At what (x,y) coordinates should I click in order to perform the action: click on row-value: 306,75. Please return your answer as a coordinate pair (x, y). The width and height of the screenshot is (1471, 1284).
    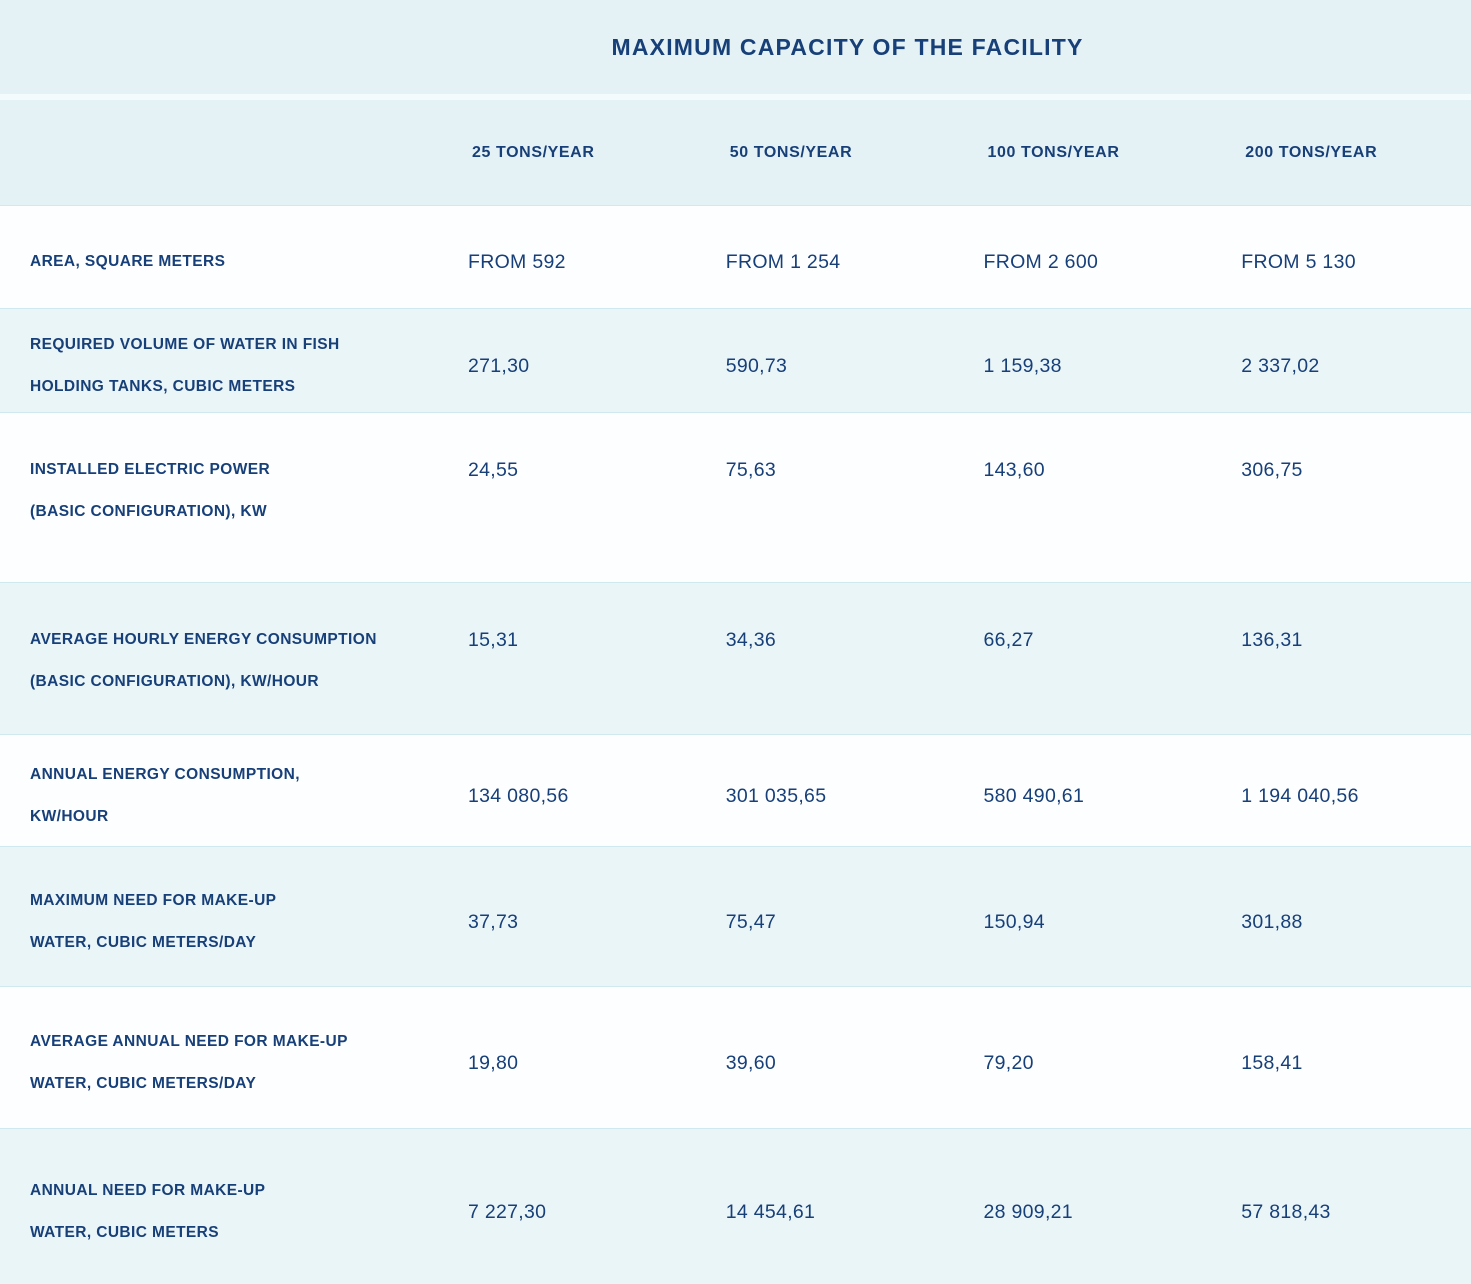
    Looking at the image, I should click on (1272, 470).